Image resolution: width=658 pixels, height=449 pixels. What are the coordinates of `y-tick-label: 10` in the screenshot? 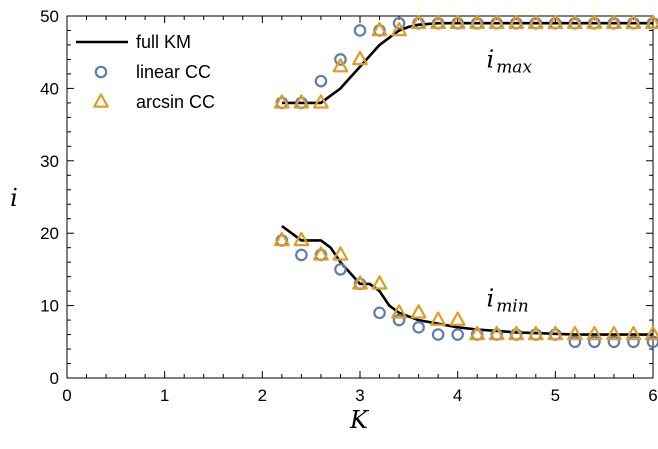 It's located at (49, 306).